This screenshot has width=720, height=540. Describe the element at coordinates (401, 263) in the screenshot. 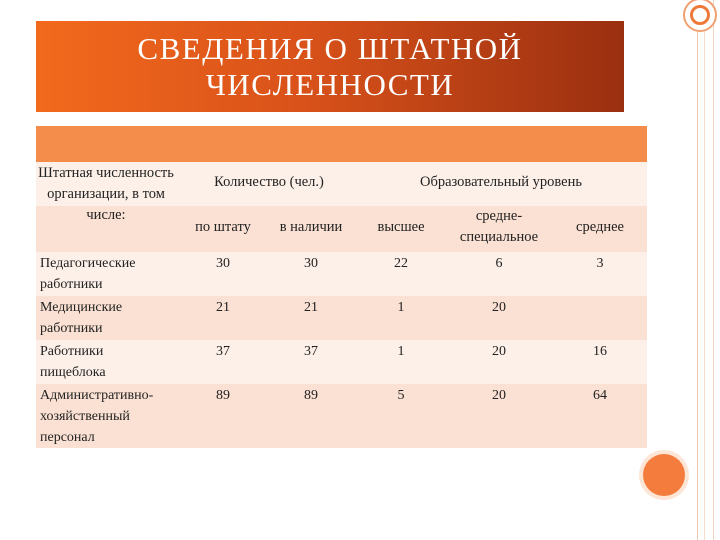

I see `row-higher: 22` at that location.